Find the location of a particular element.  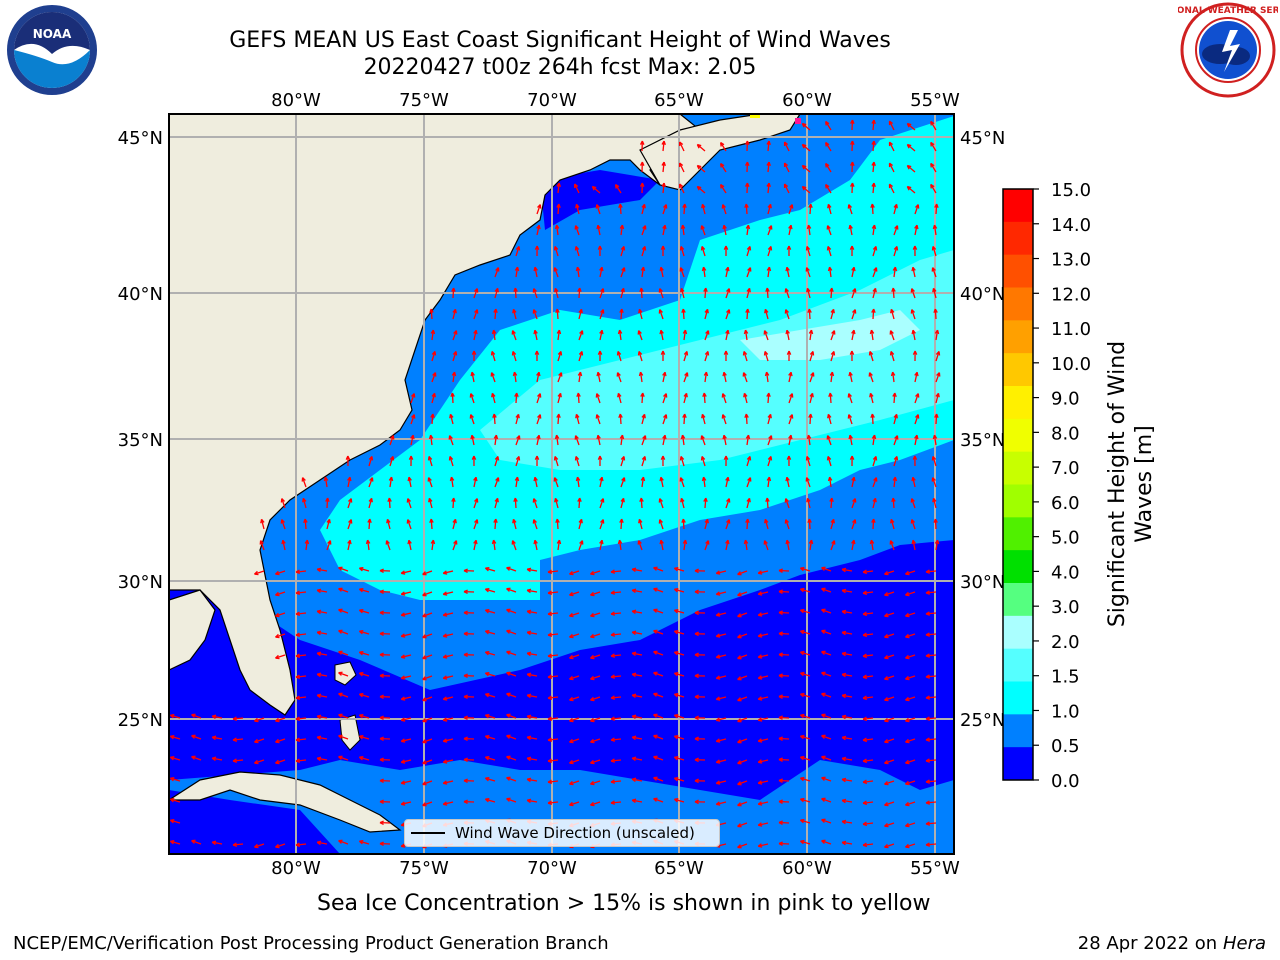

land-bahamas is located at coordinates (345, 673).